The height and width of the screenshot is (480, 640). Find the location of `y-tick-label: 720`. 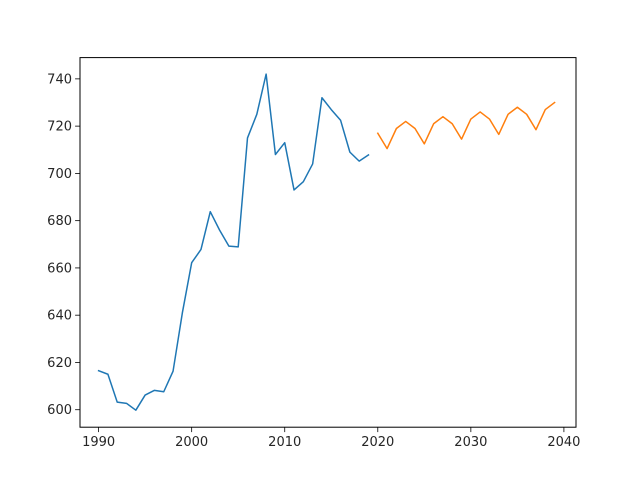

y-tick-label: 720 is located at coordinates (59, 127).